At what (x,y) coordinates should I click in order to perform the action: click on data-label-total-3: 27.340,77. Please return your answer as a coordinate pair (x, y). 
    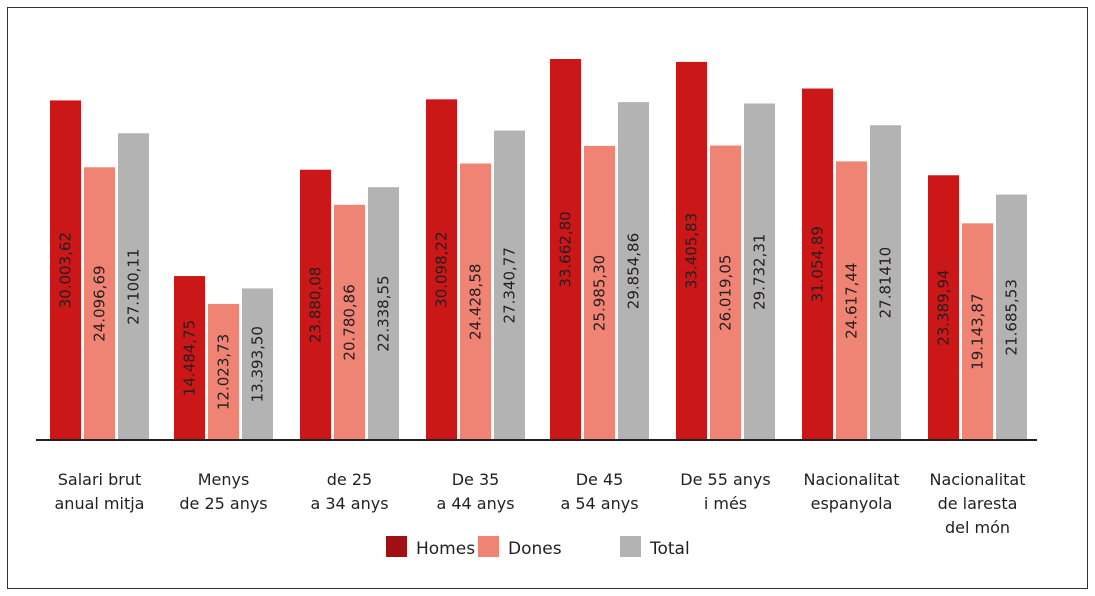
    Looking at the image, I should click on (510, 285).